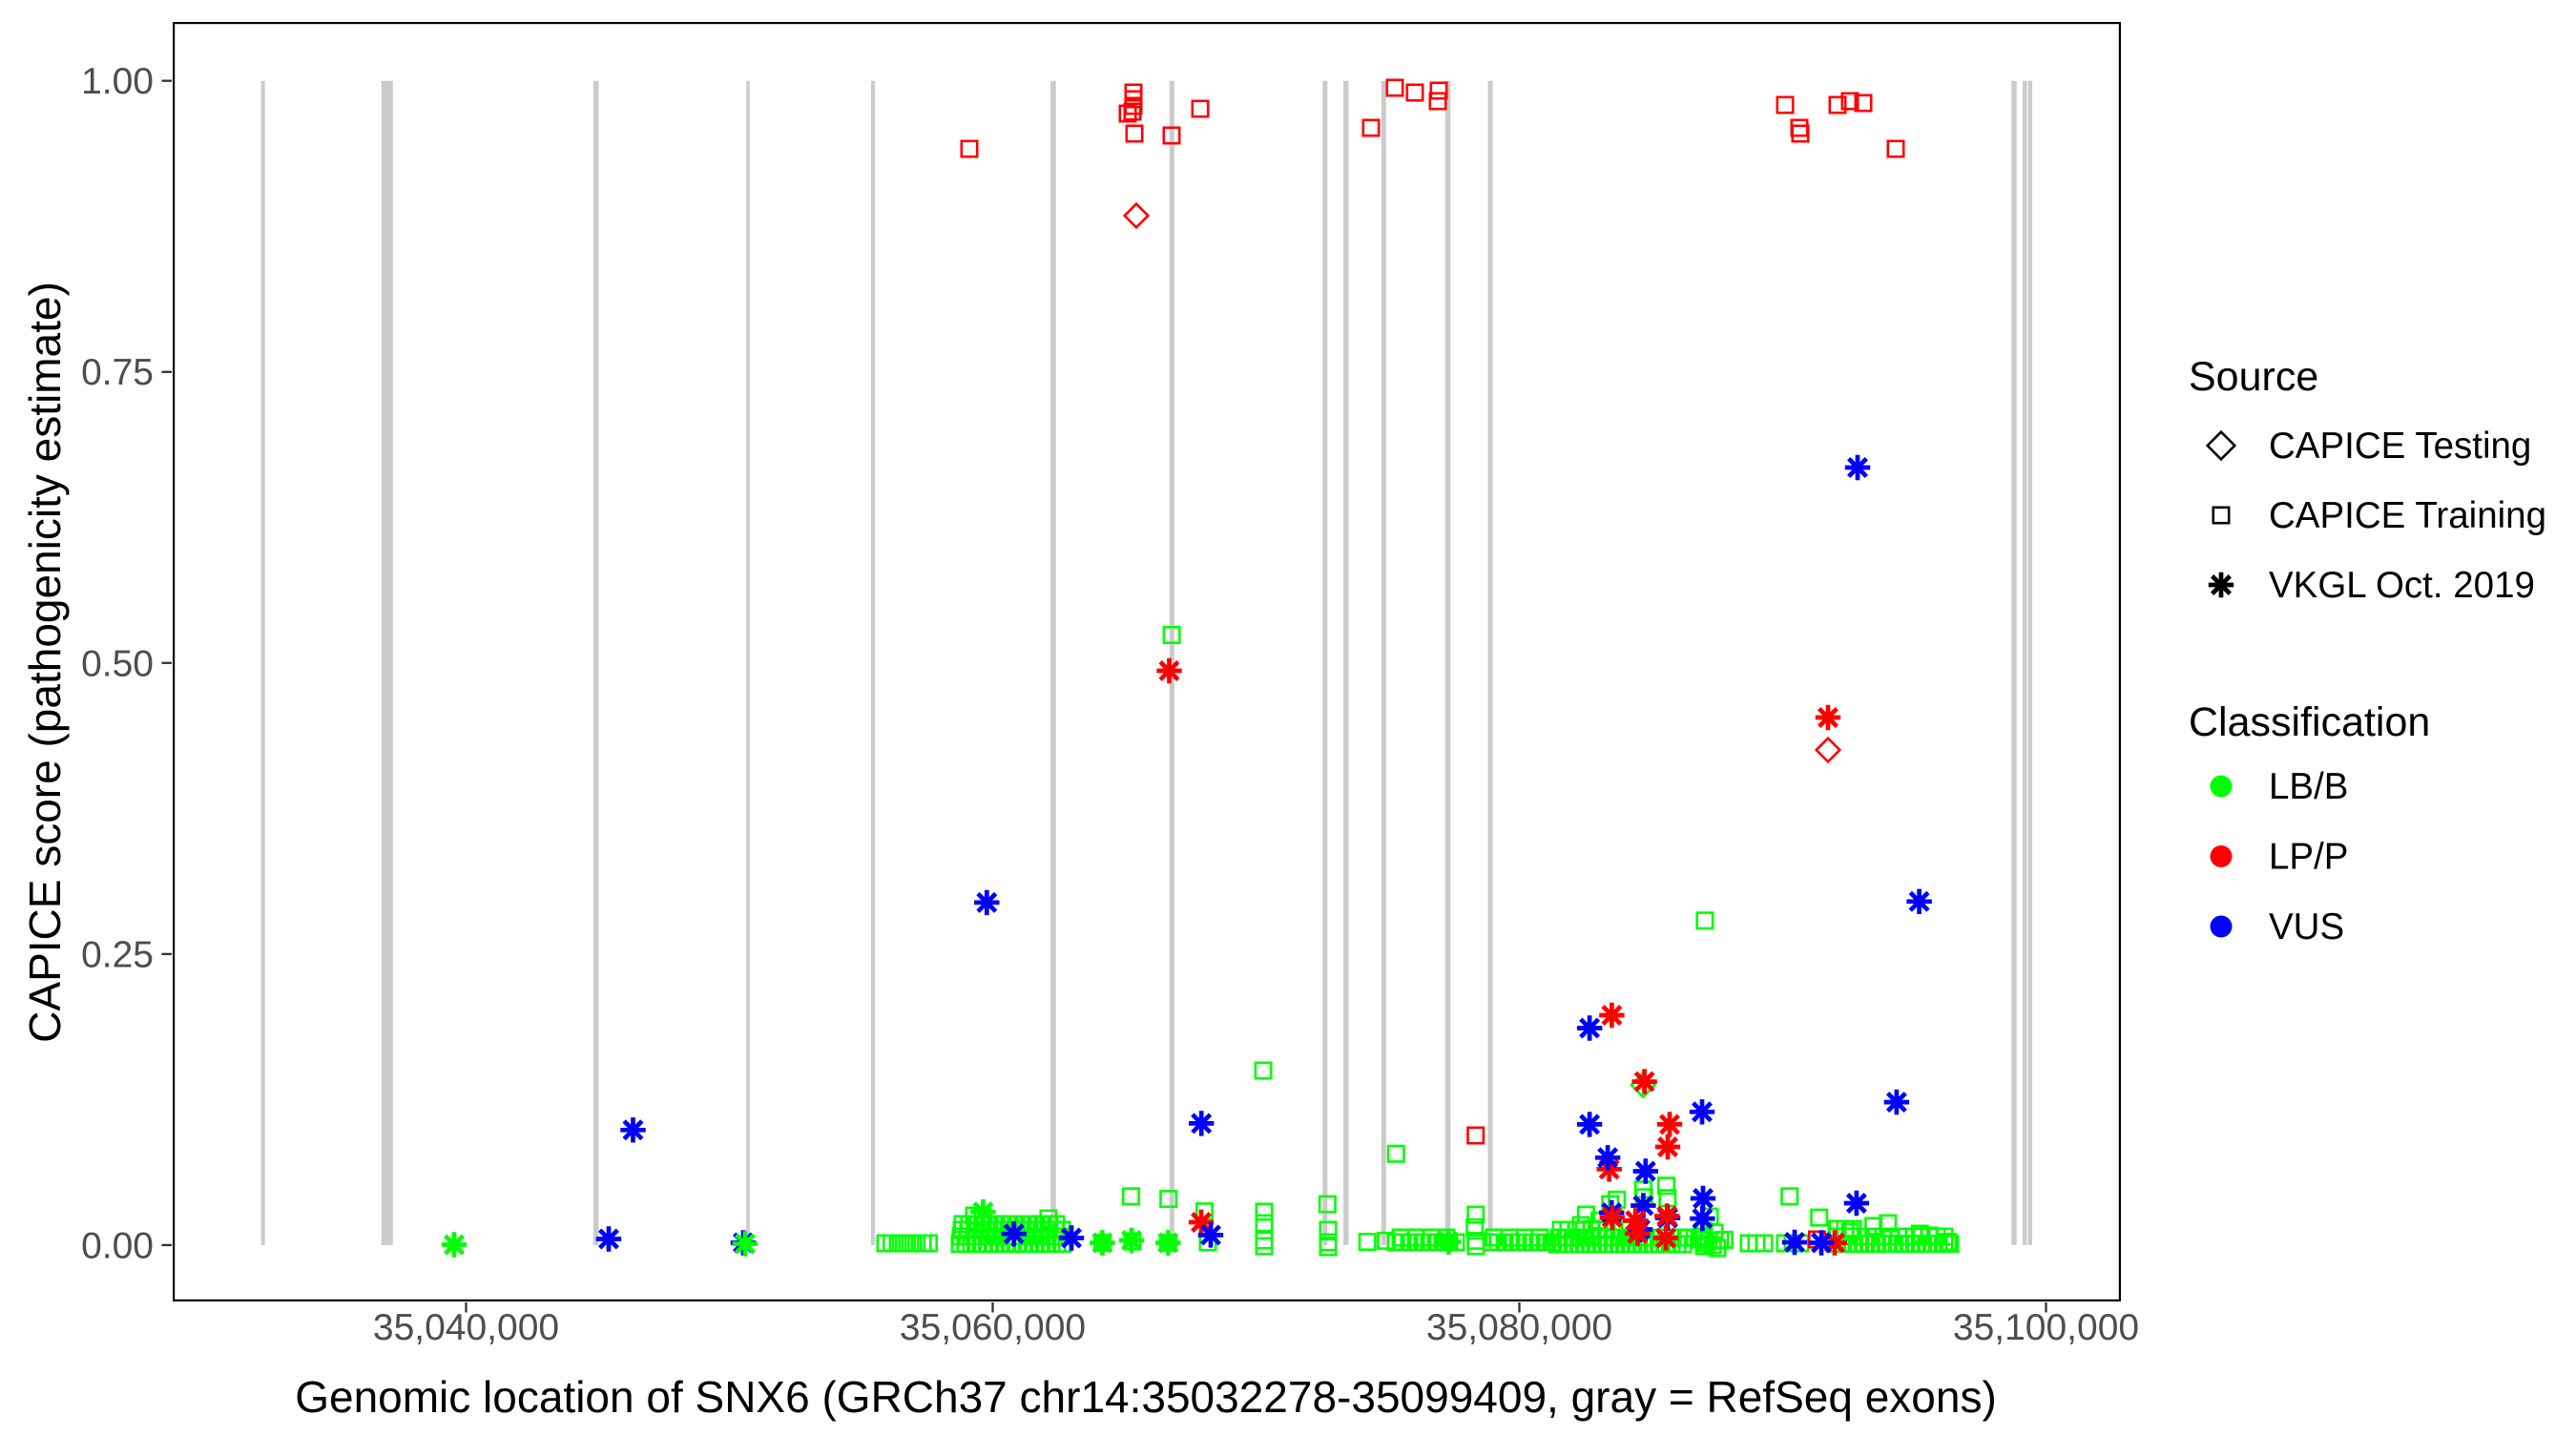 The image size is (2576, 1436). Describe the element at coordinates (2309, 722) in the screenshot. I see `svg-text: Classification` at that location.